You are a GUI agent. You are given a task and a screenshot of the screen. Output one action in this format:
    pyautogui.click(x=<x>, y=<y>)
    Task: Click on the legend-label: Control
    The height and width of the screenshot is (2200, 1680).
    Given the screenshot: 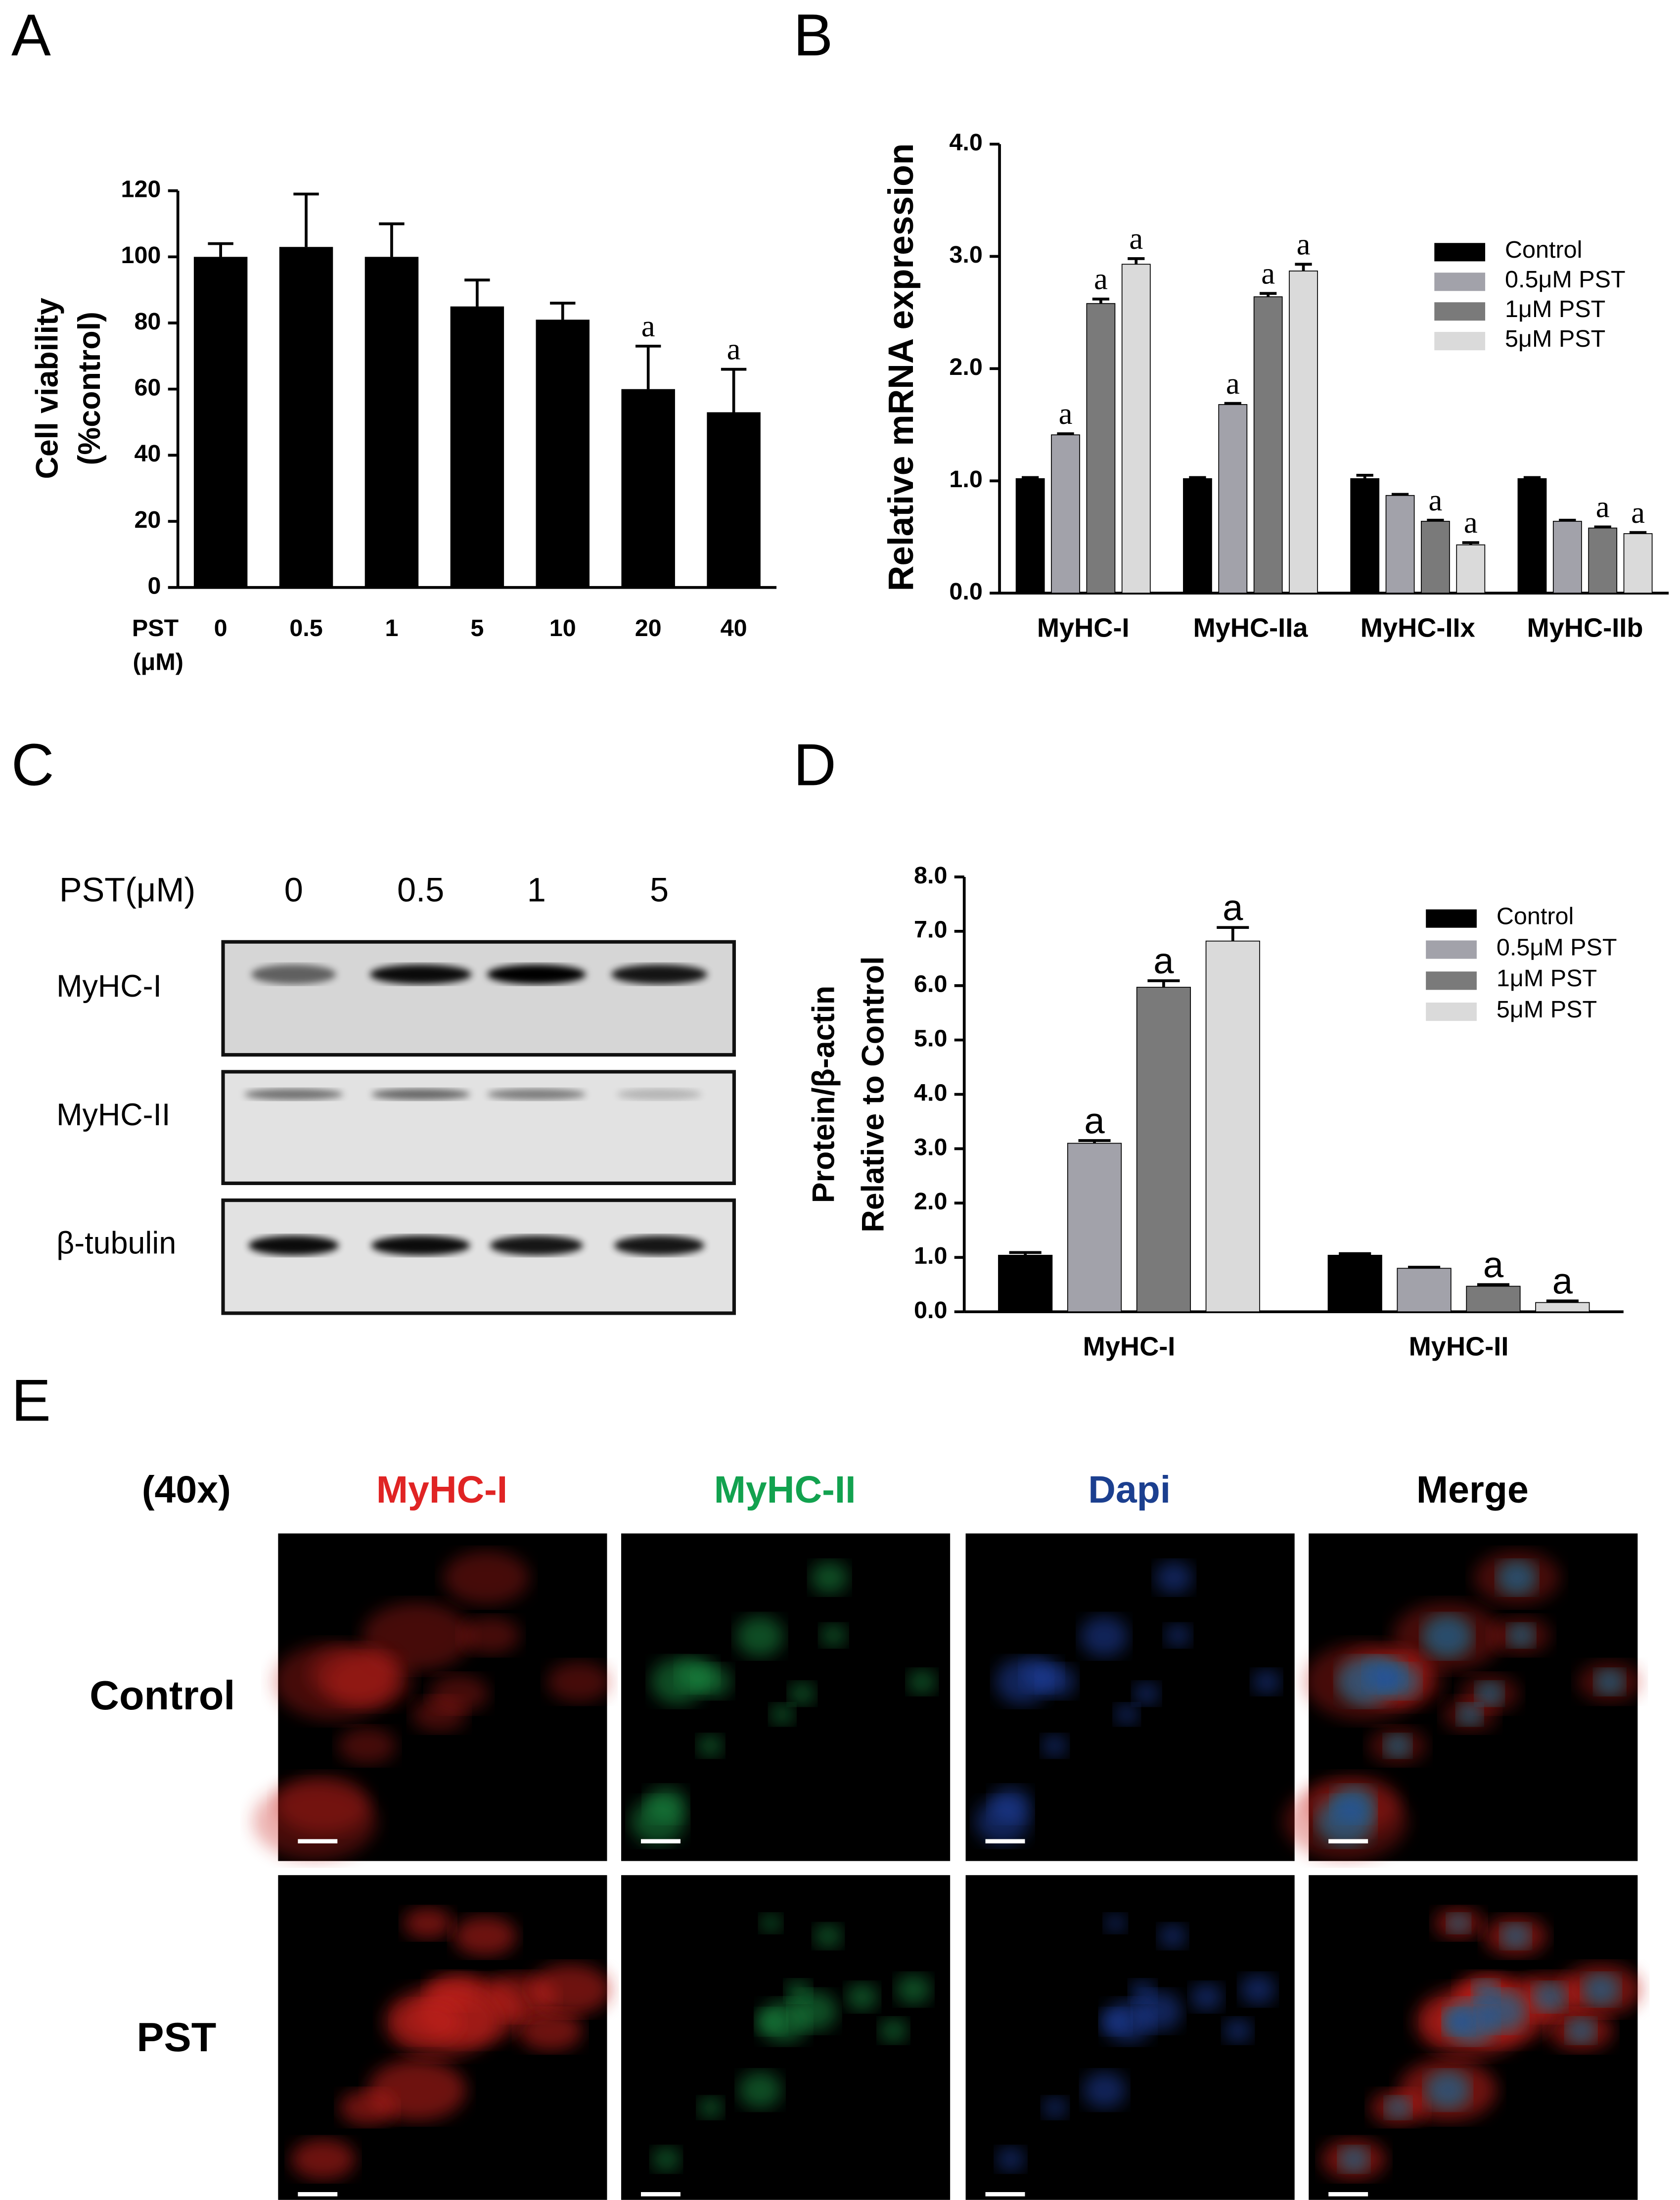 What is the action you would take?
    pyautogui.click(x=1536, y=917)
    